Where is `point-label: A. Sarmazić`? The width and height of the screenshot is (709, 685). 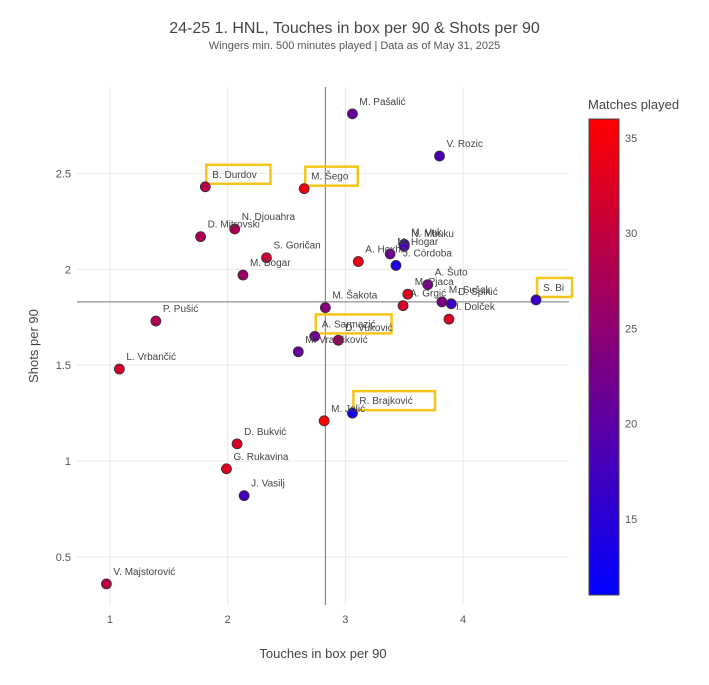
point-label: A. Sarmazić is located at coordinates (349, 324).